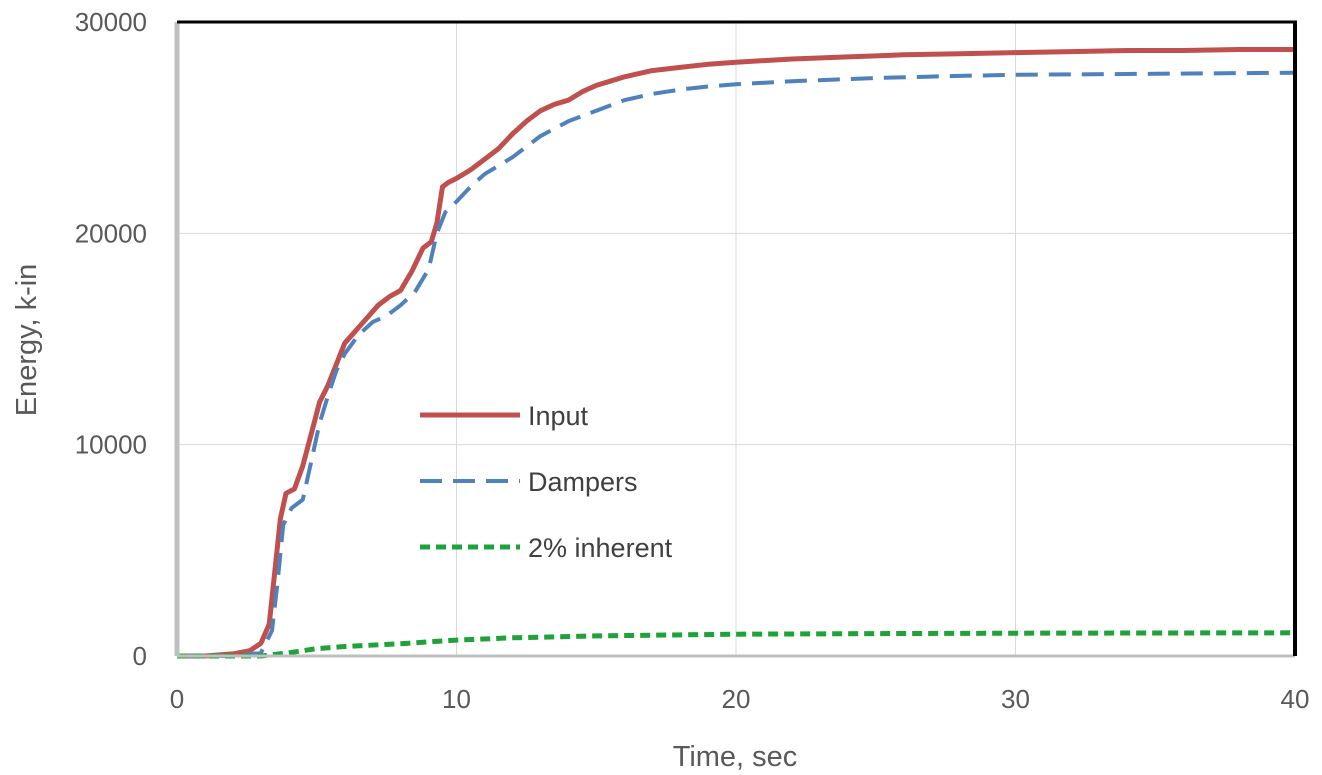  I want to click on legend-item-dampers: Dampers, so click(529, 482).